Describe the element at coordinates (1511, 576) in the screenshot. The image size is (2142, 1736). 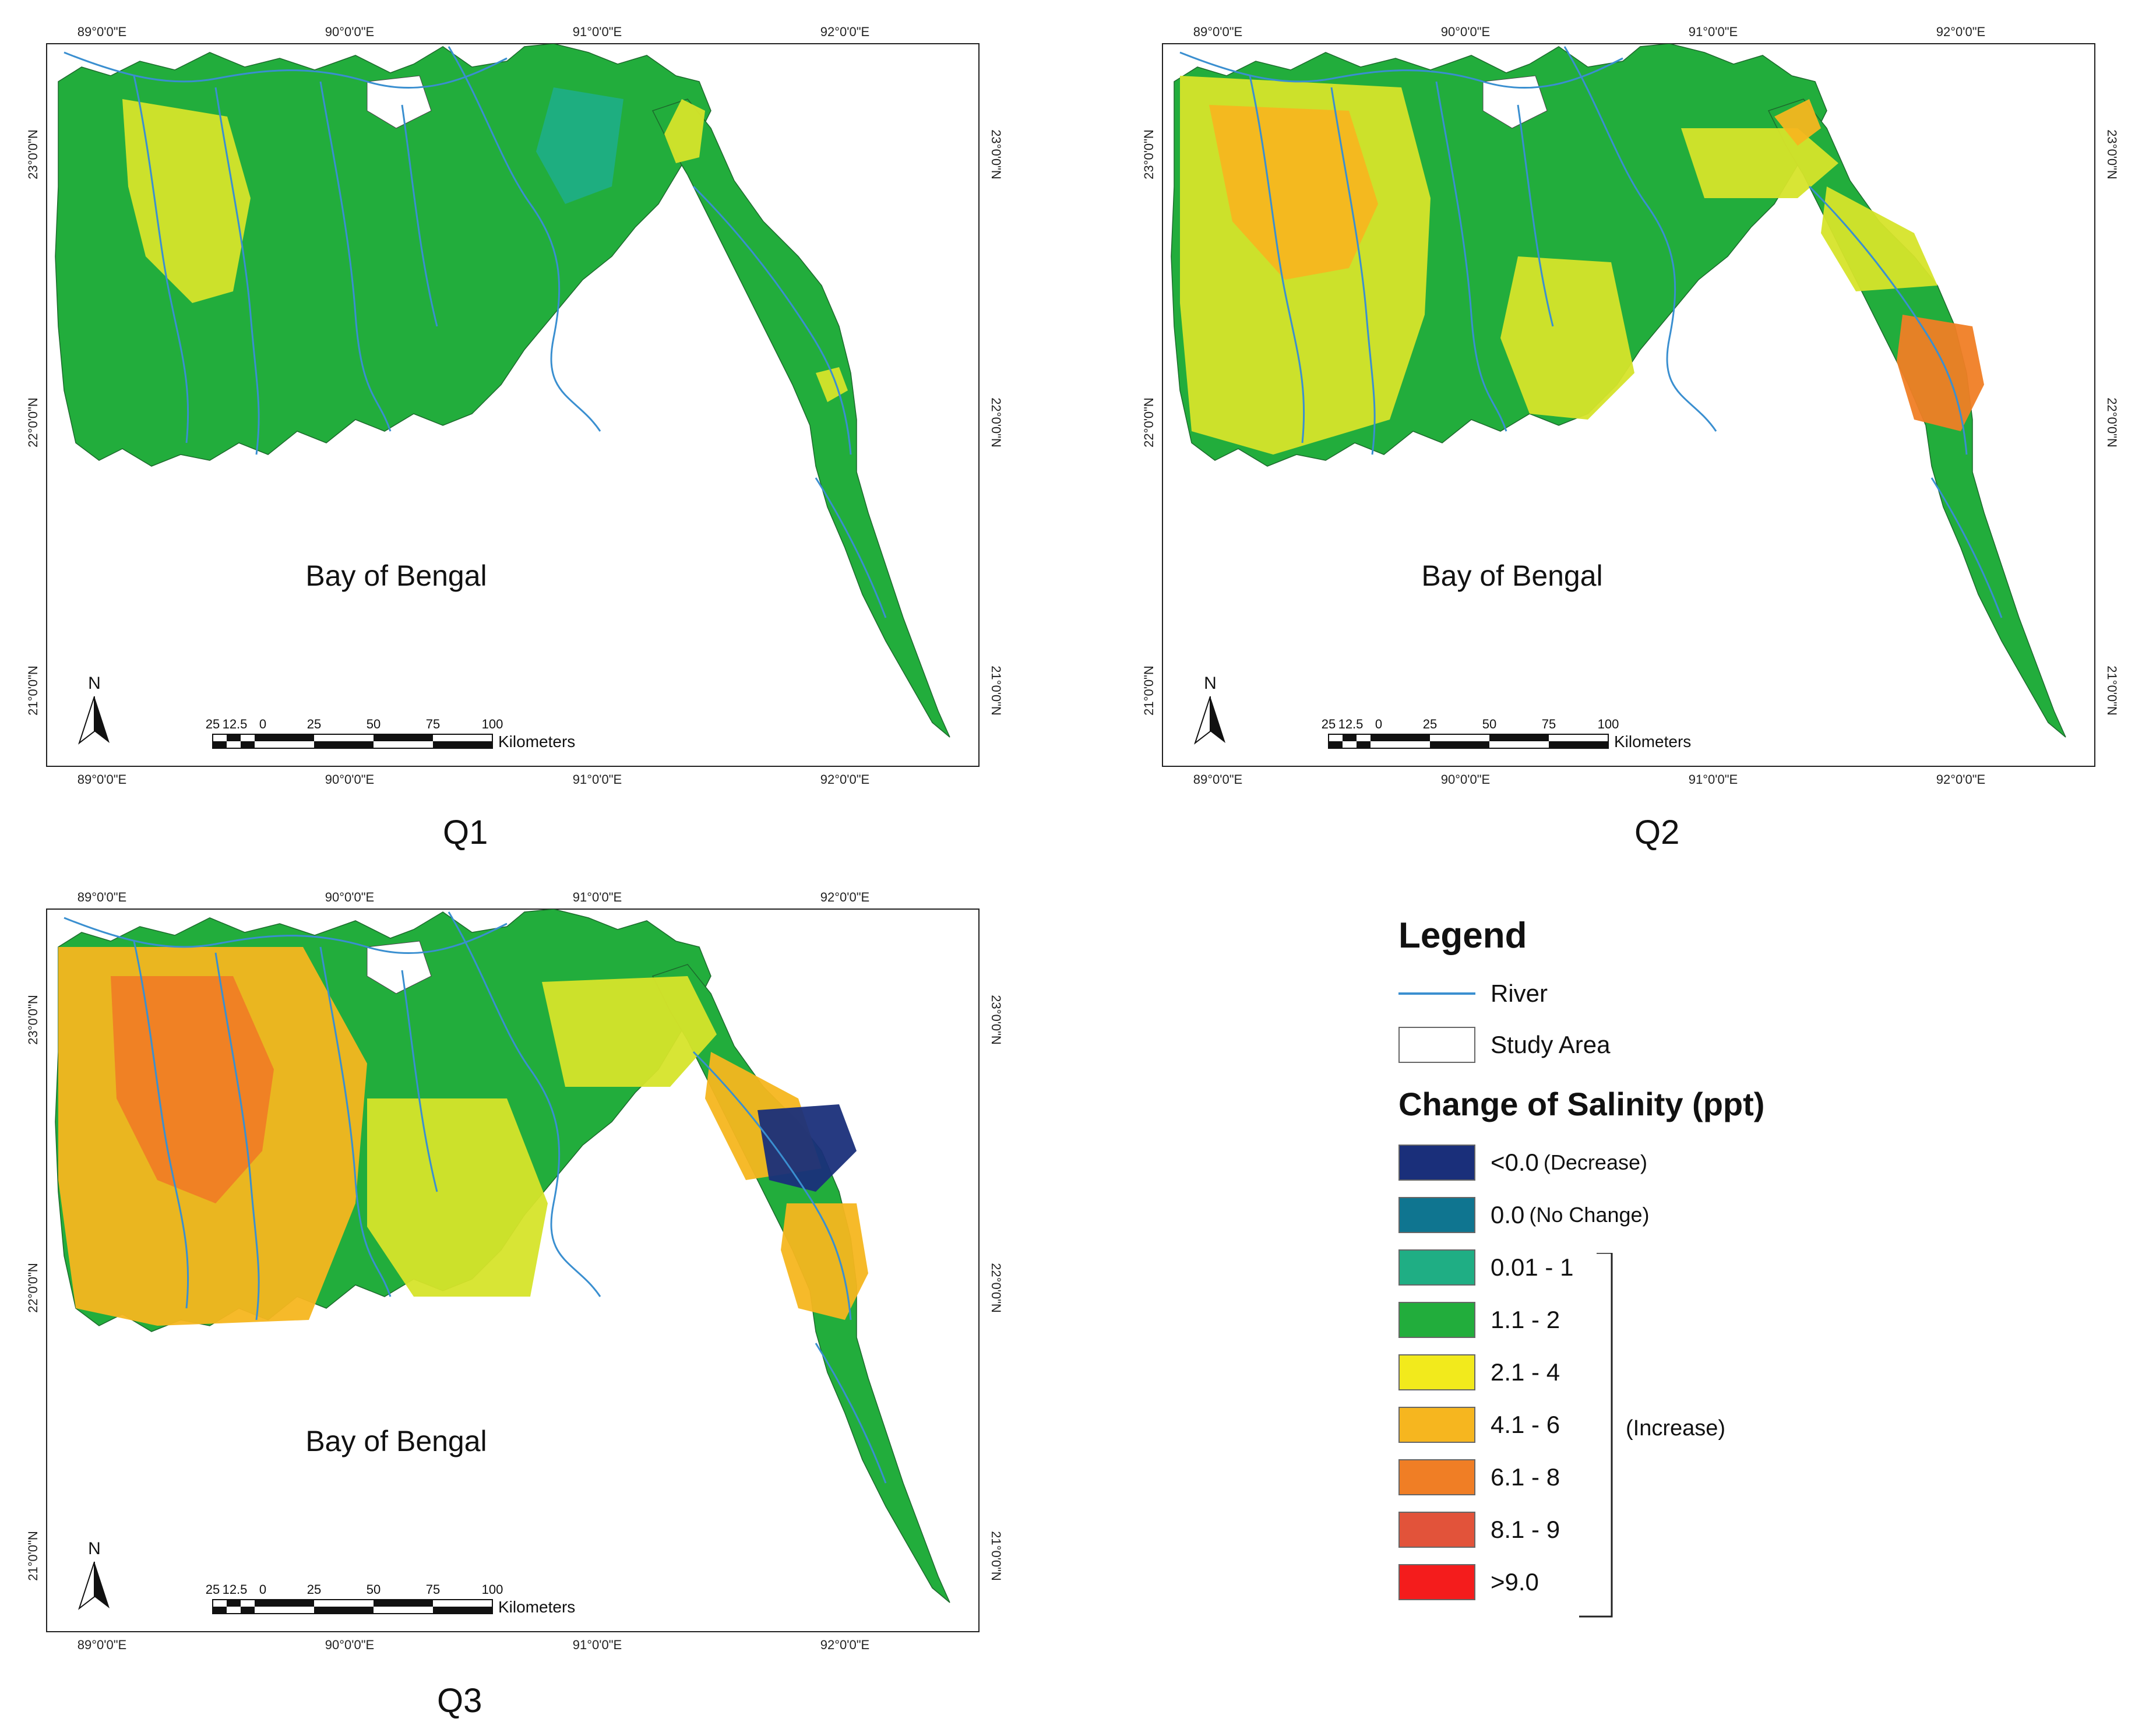
I see `sea-label: Bay of Bengal` at that location.